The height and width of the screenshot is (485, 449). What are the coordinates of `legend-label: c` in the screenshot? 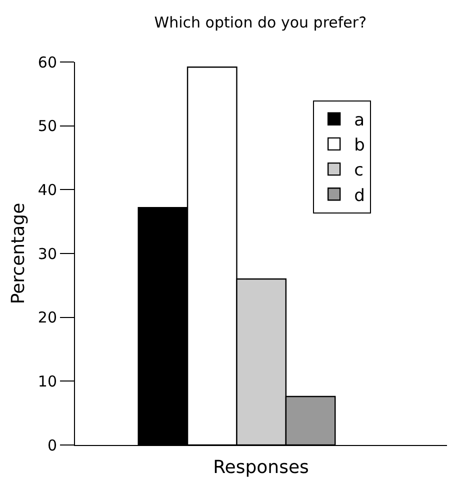 It's located at (359, 170).